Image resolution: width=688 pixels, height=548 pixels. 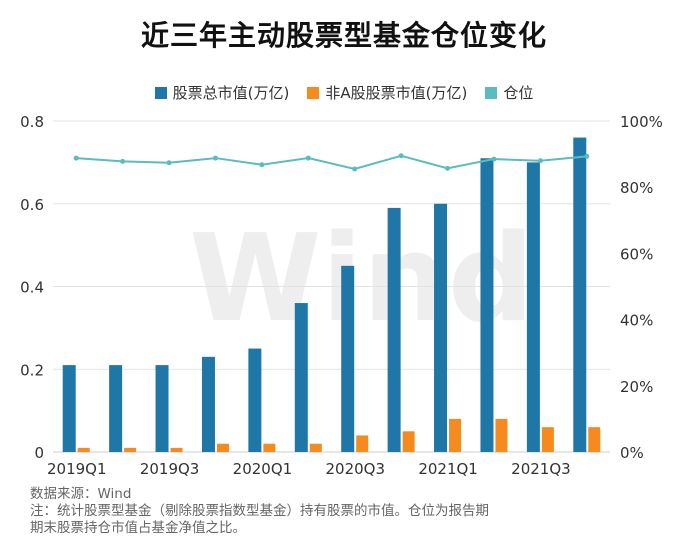 What do you see at coordinates (494, 159) in the screenshot?
I see `position-point-2021Q2` at bounding box center [494, 159].